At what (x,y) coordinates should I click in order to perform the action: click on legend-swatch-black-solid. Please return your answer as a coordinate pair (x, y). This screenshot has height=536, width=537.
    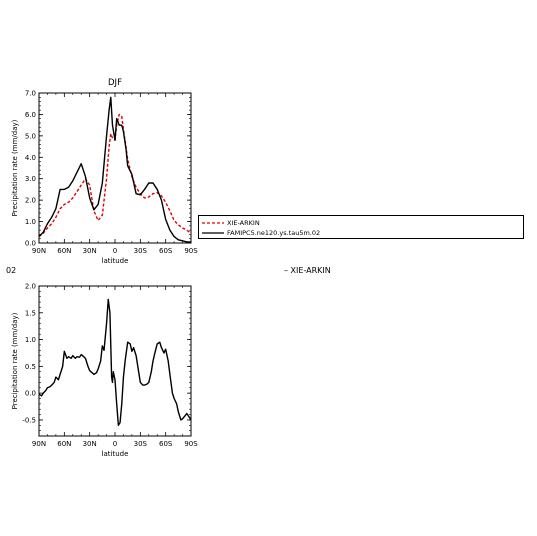
    Looking at the image, I should click on (213, 232).